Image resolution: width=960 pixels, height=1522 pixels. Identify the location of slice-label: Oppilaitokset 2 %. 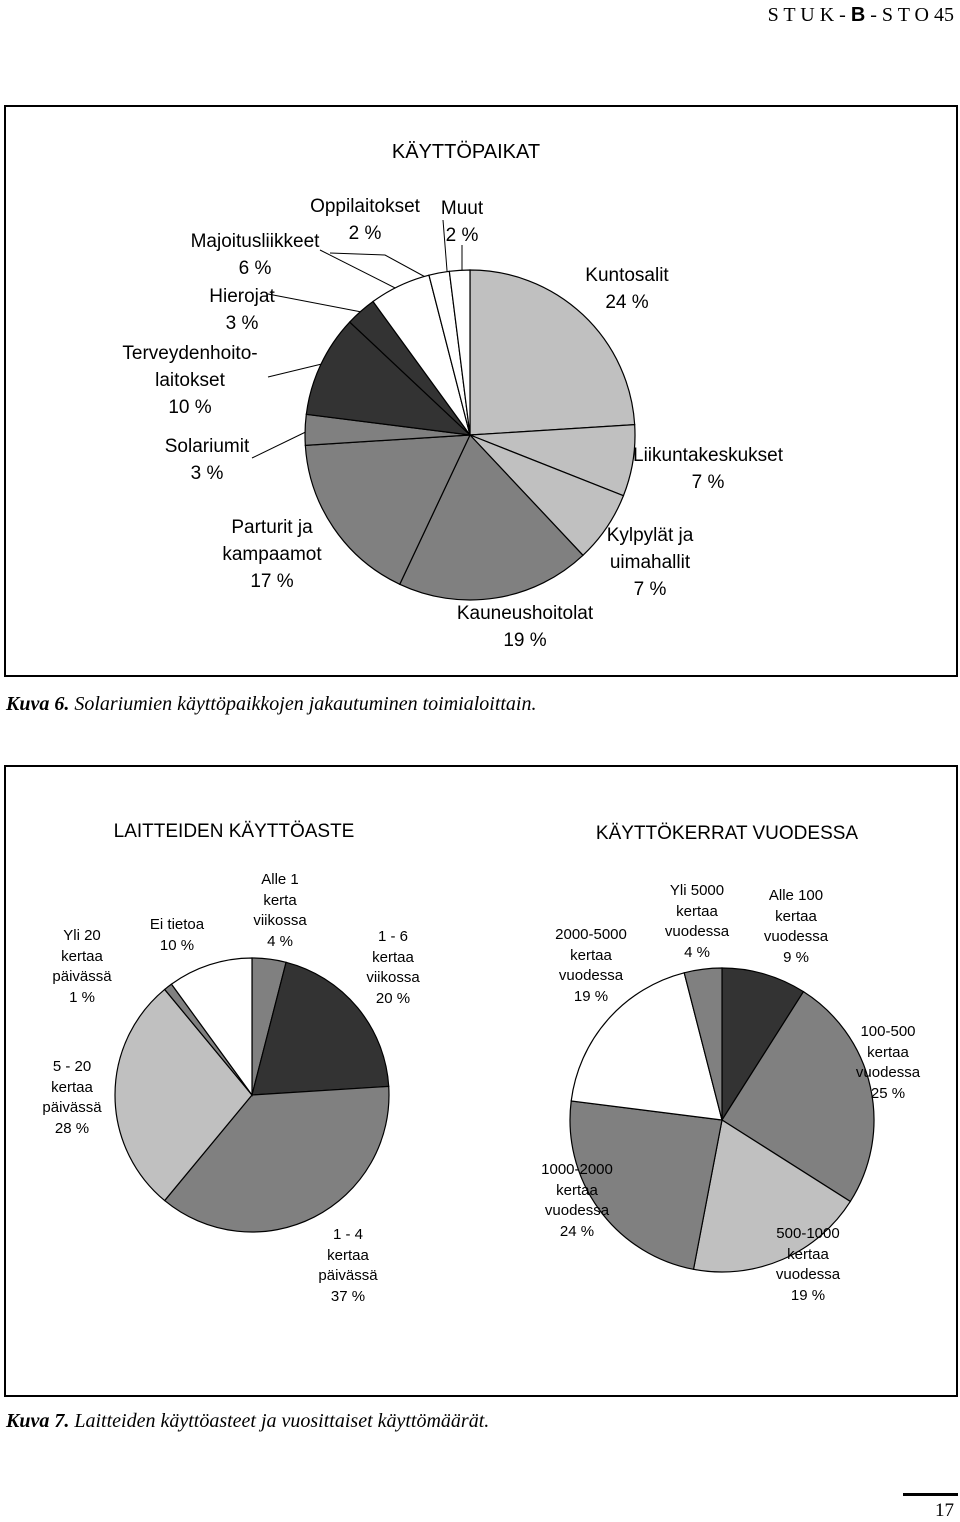
(365, 220).